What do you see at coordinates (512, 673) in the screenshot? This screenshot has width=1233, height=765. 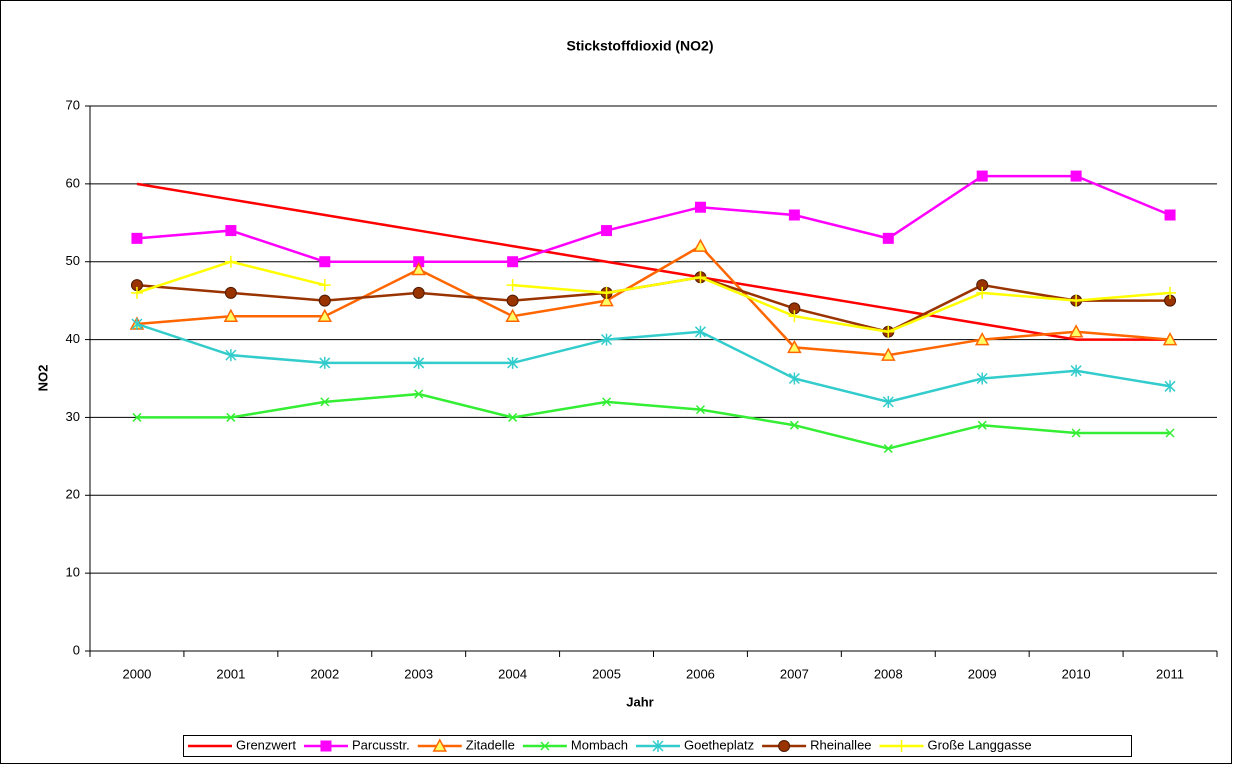 I see `x-tick-label: 2004` at bounding box center [512, 673].